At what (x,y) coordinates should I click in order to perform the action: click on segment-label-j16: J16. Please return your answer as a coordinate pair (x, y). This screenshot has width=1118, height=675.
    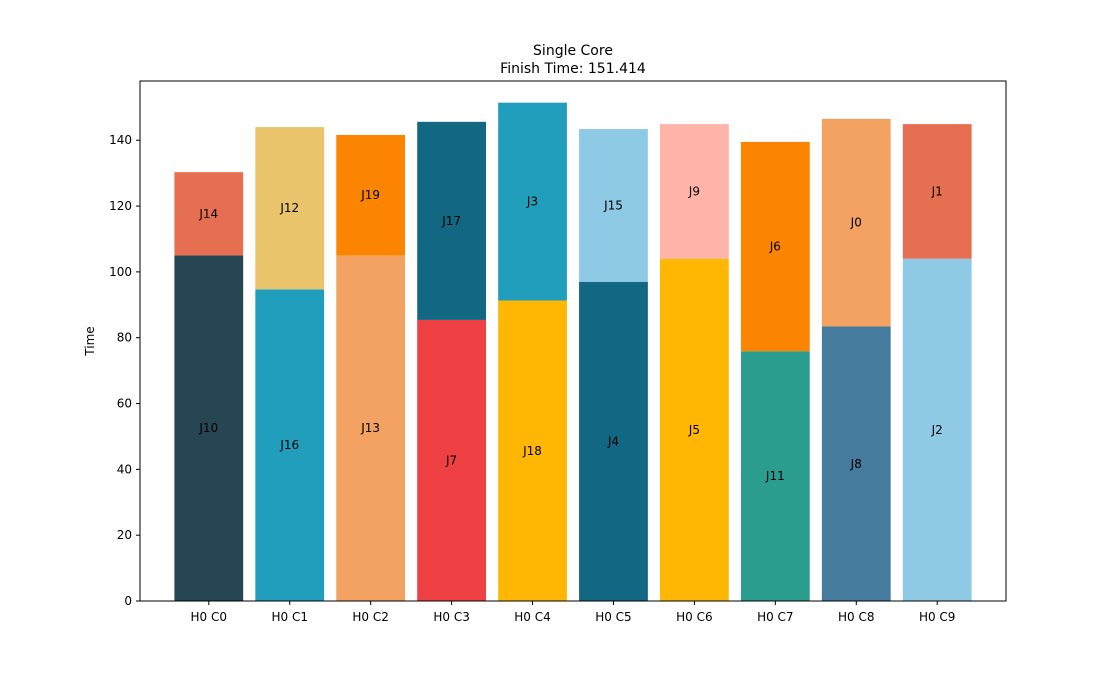
    Looking at the image, I should click on (289, 445).